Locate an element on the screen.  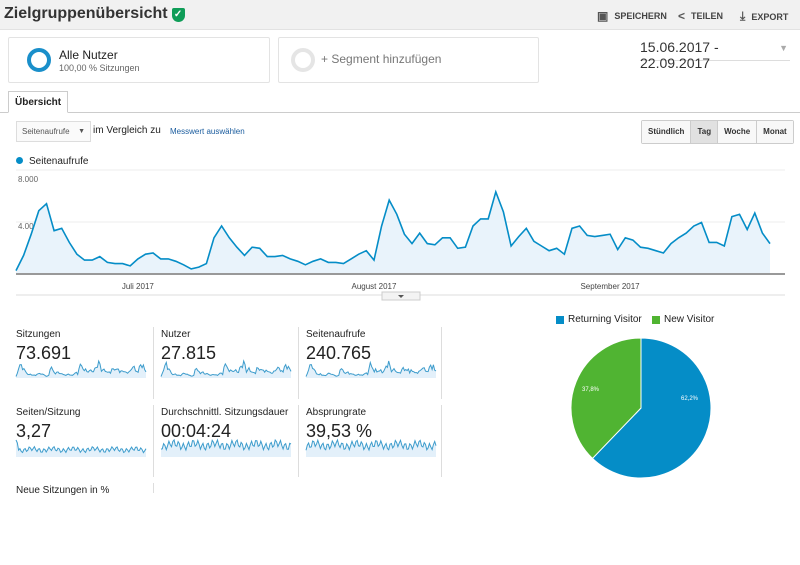
granularity-toggle: Stündlich Tag Woche Monat is located at coordinates (717, 132).